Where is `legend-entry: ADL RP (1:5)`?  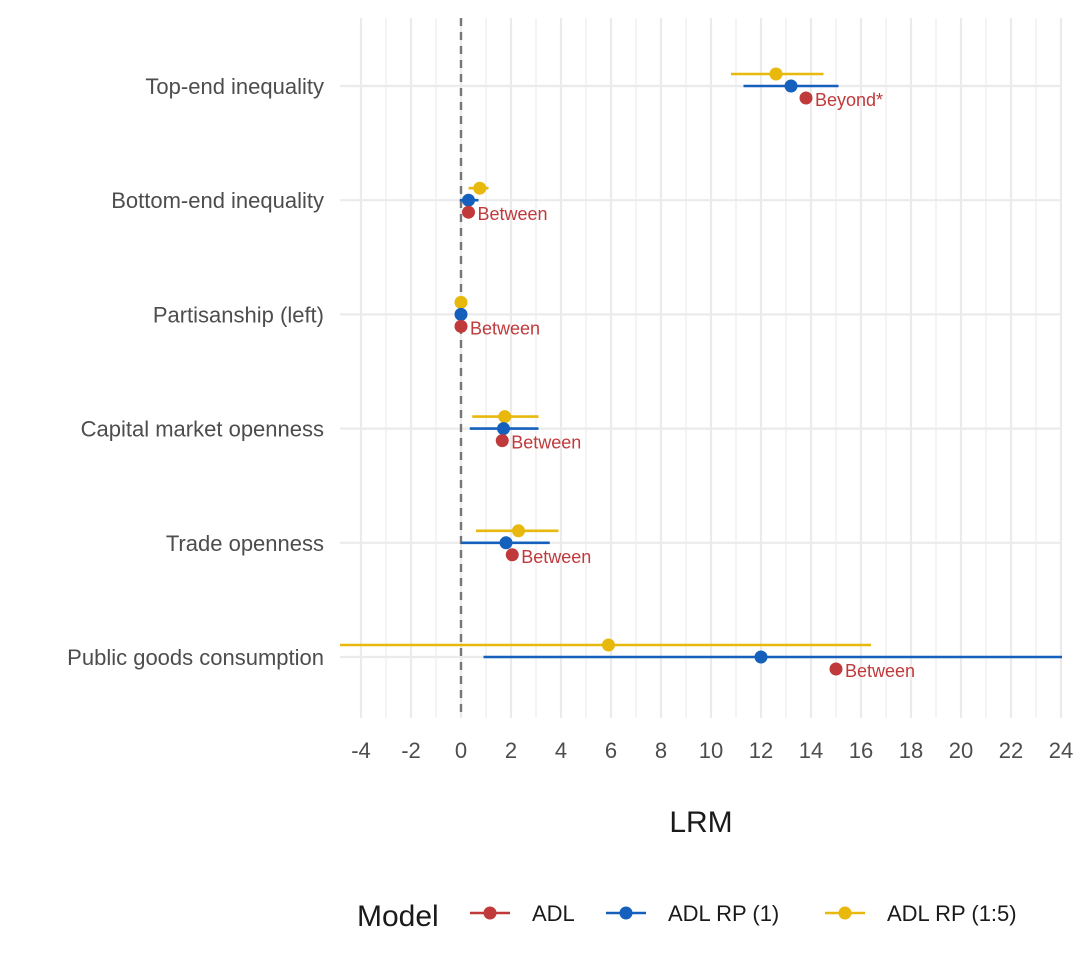 legend-entry: ADL RP (1:5) is located at coordinates (921, 913).